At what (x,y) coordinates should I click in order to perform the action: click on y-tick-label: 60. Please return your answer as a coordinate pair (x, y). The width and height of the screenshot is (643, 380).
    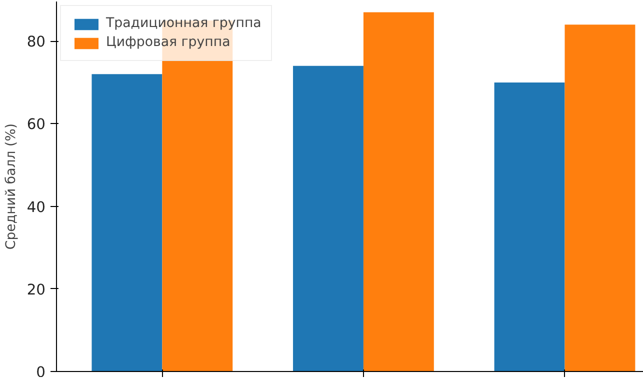
    Looking at the image, I should click on (36, 125).